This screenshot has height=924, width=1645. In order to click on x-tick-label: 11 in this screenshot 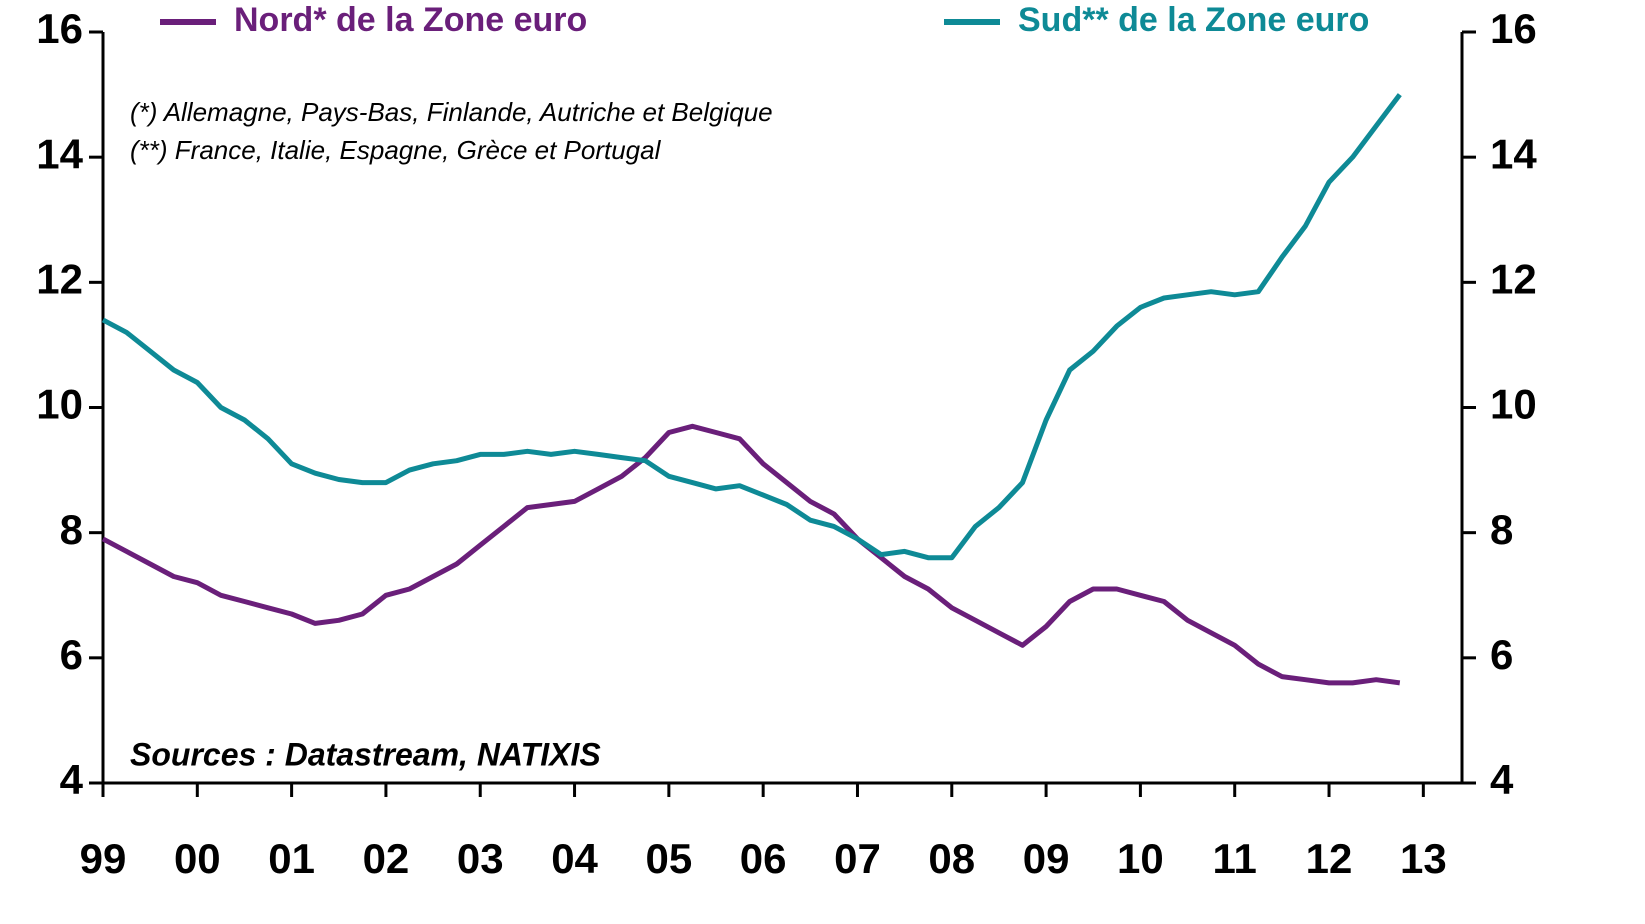, I will do `click(1235, 858)`.